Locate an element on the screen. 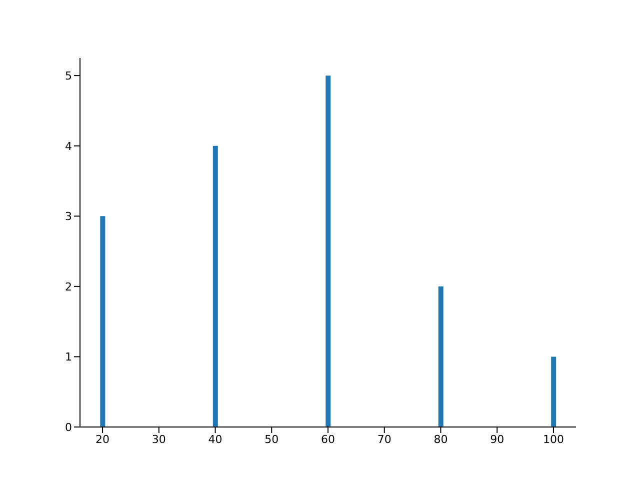  x-tick-label: 40 is located at coordinates (215, 439).